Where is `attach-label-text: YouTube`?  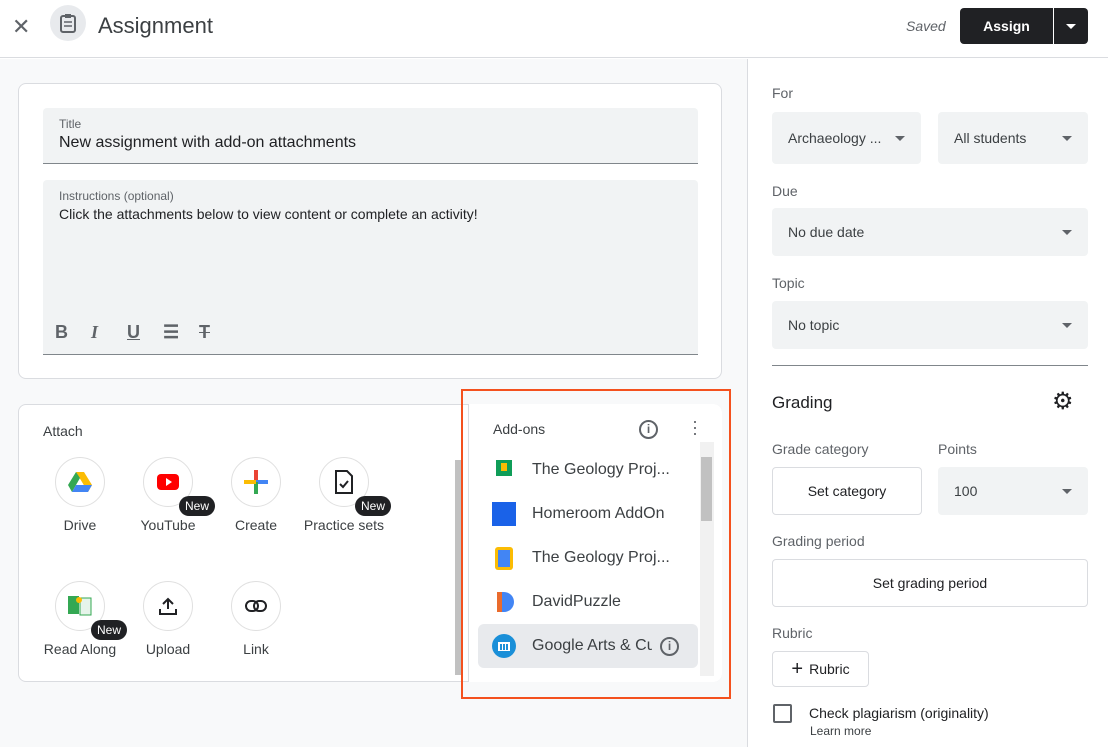 attach-label-text: YouTube is located at coordinates (168, 525).